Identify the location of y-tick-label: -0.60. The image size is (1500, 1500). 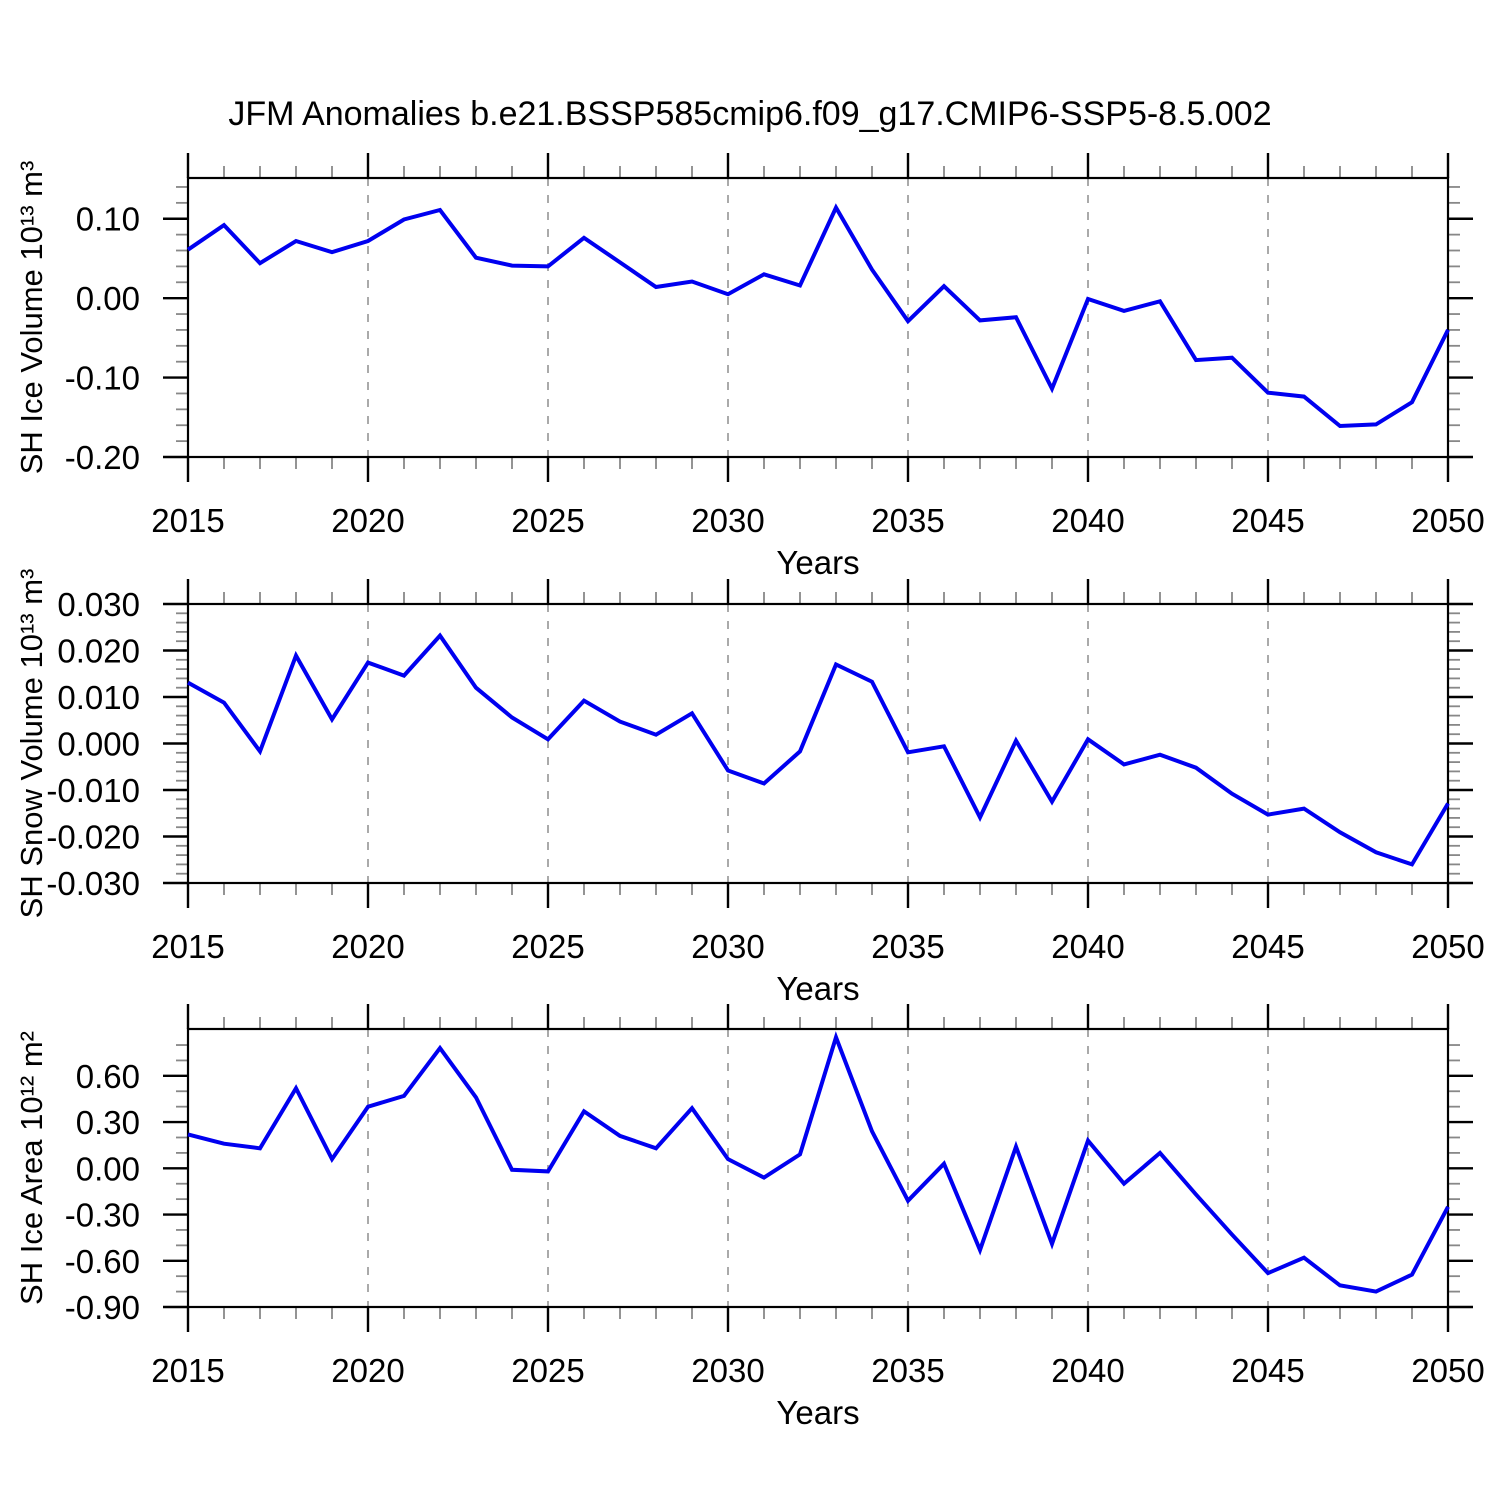
(102, 1261).